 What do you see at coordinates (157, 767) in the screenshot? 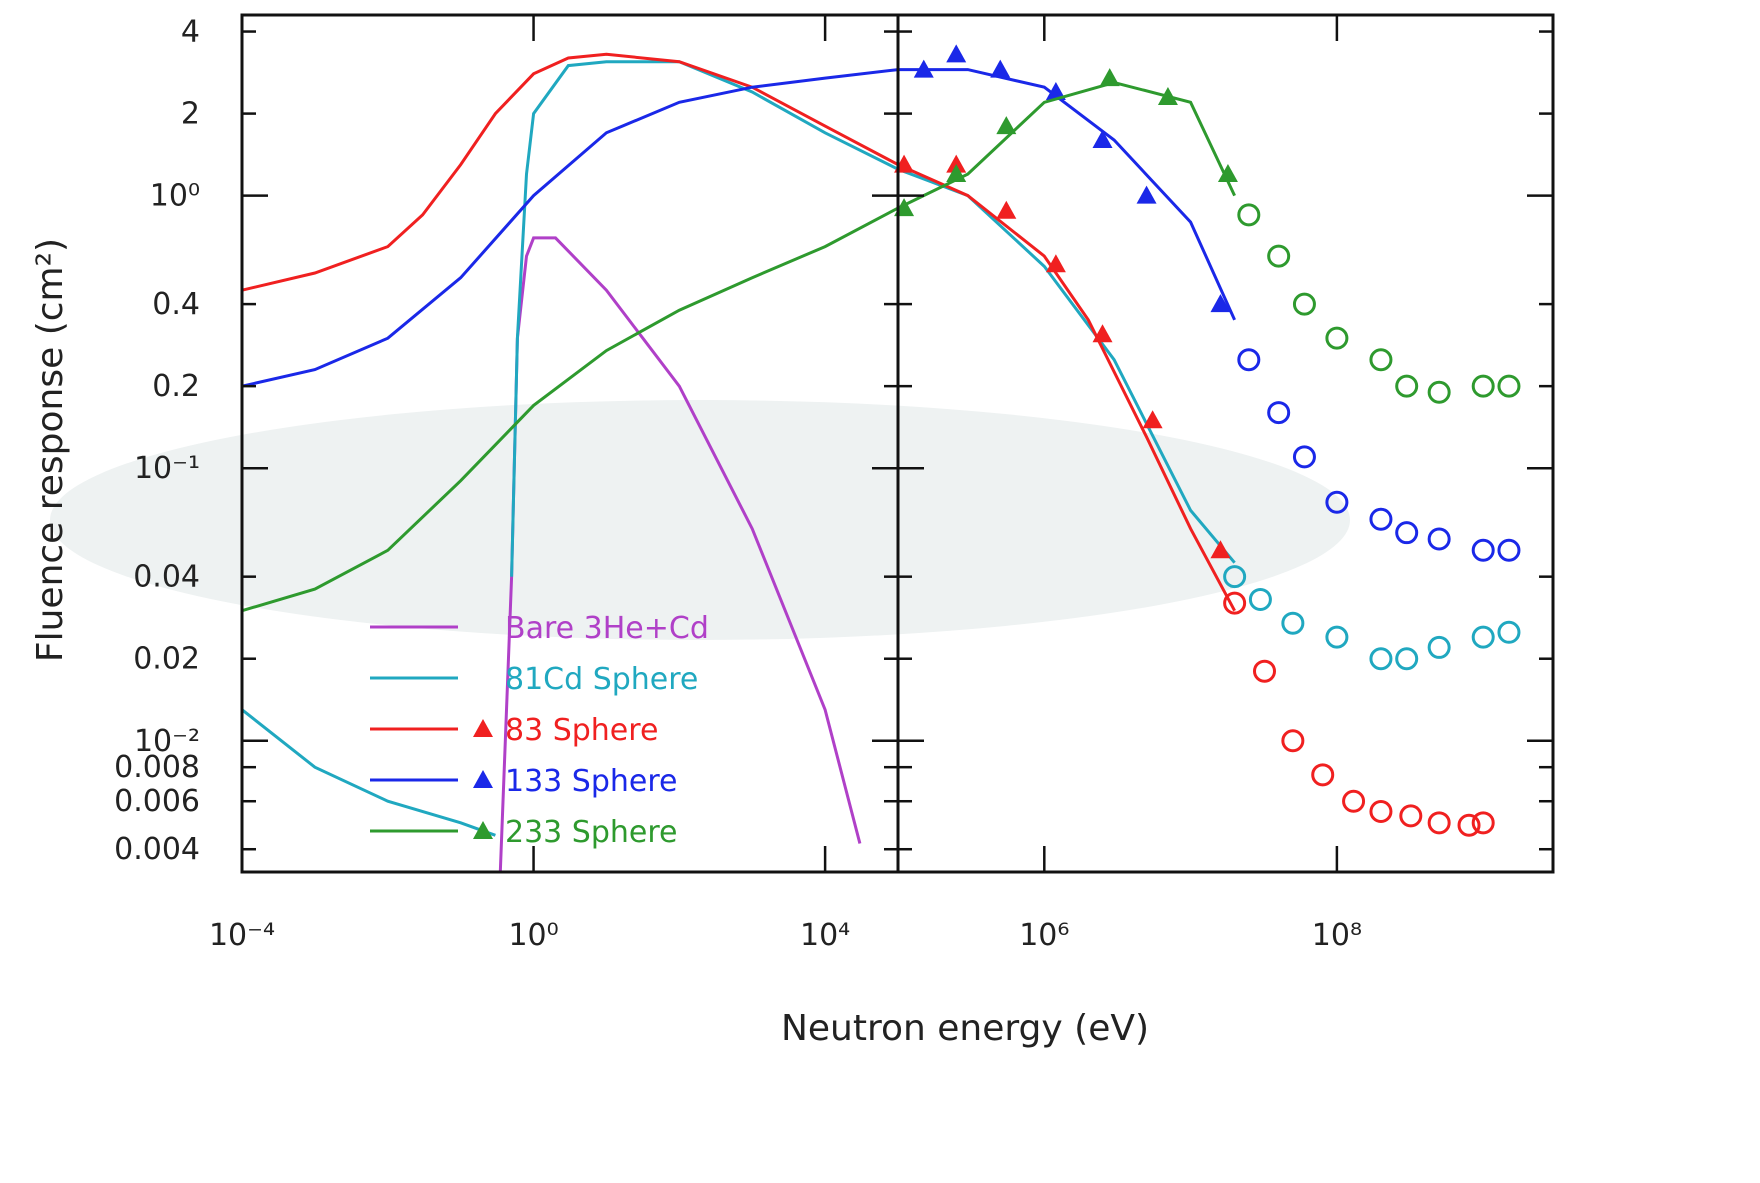
I see `y-tick-label: 0.008` at bounding box center [157, 767].